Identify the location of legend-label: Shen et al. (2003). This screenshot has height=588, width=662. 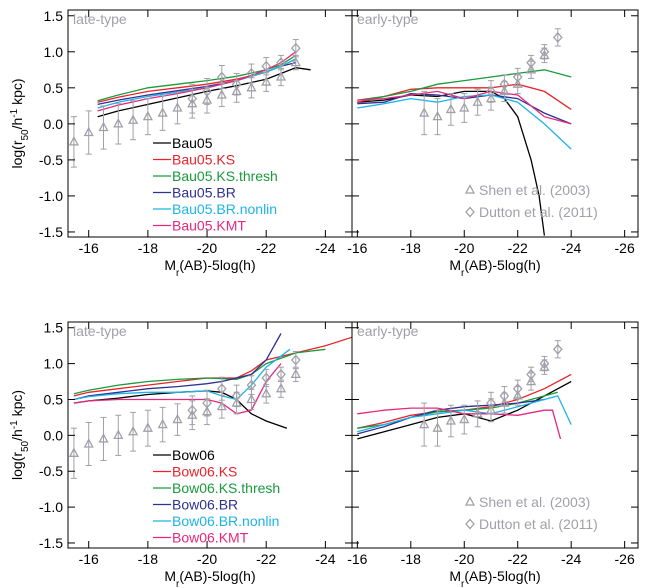
(534, 502).